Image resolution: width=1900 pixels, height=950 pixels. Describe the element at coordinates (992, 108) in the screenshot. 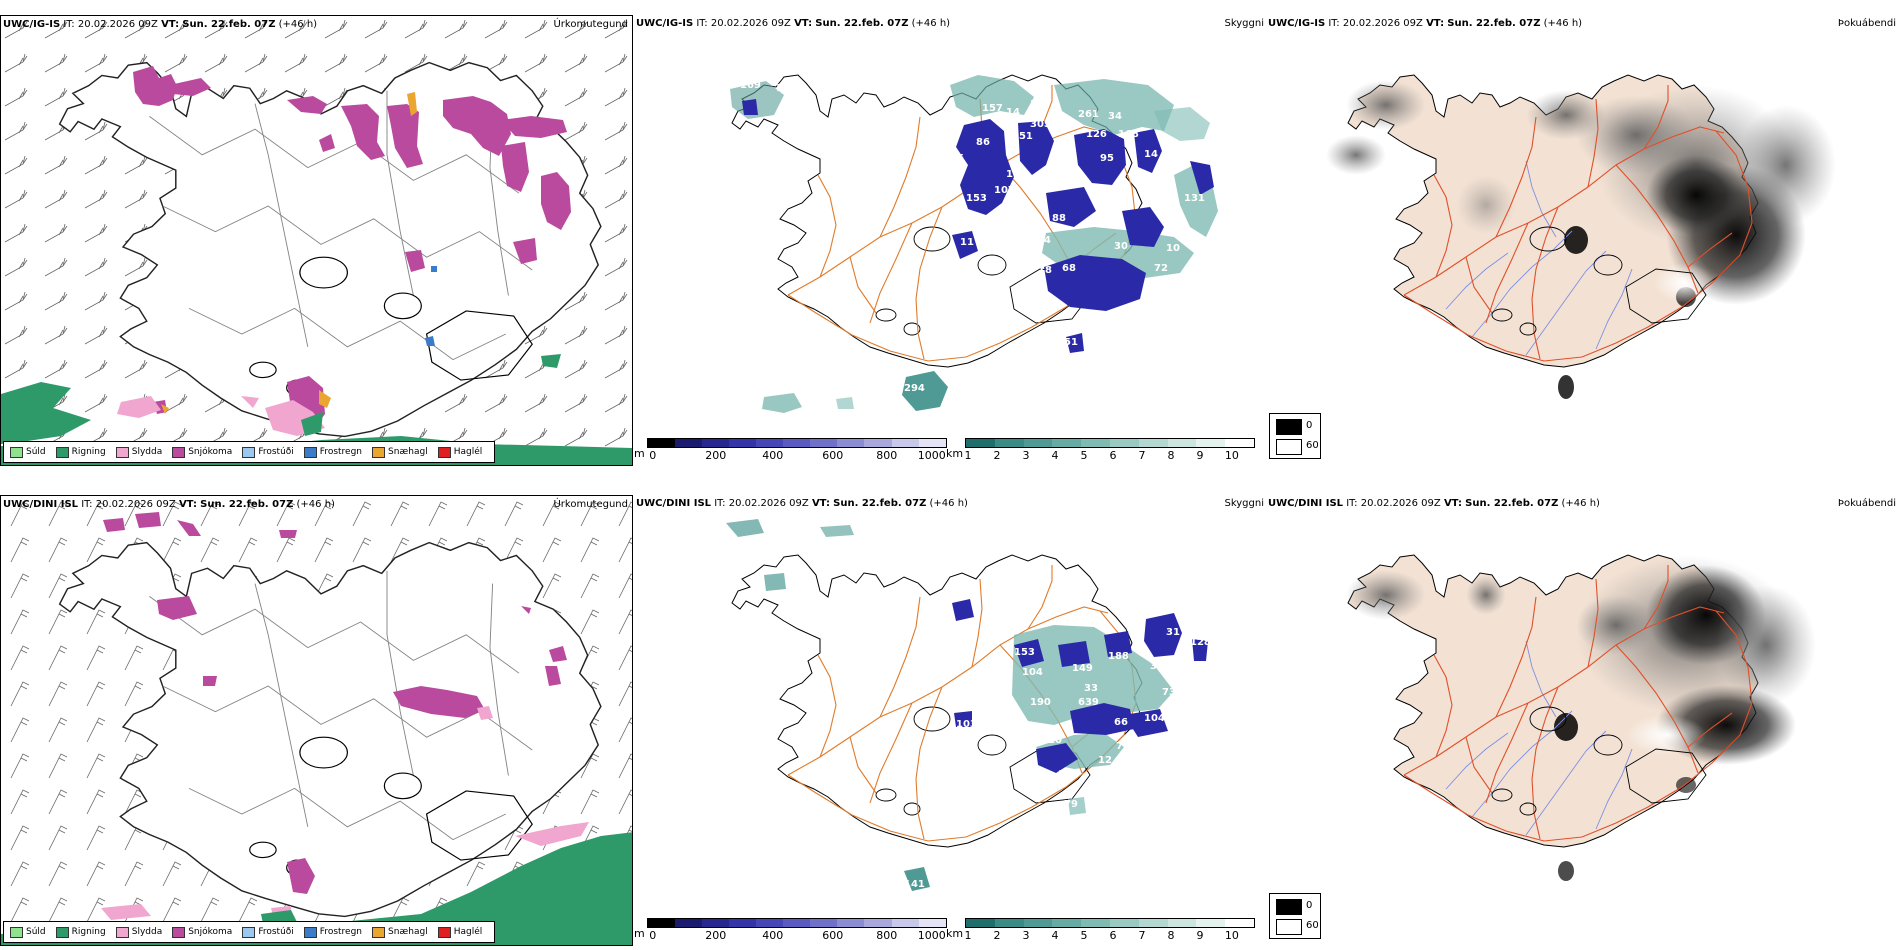

I see `visibility-value: 157` at that location.